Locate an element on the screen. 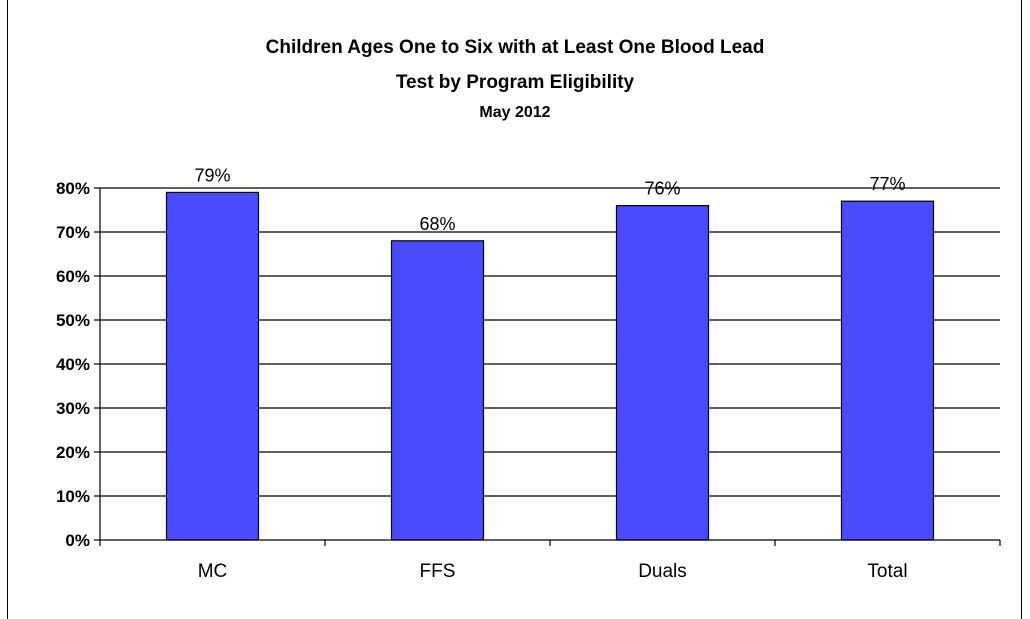 This screenshot has width=1030, height=619. bar-duals is located at coordinates (662, 373).